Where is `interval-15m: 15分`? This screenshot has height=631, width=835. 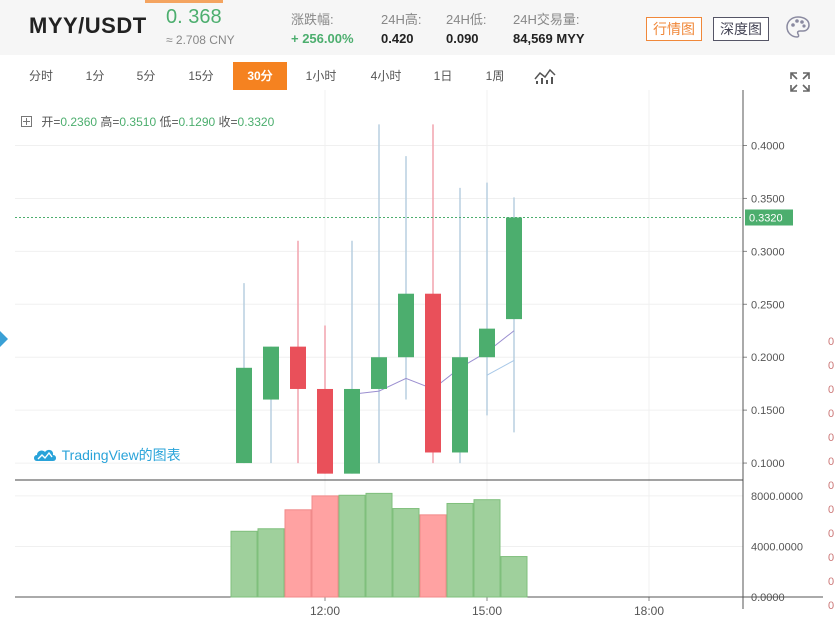
interval-15m: 15分 is located at coordinates (201, 76).